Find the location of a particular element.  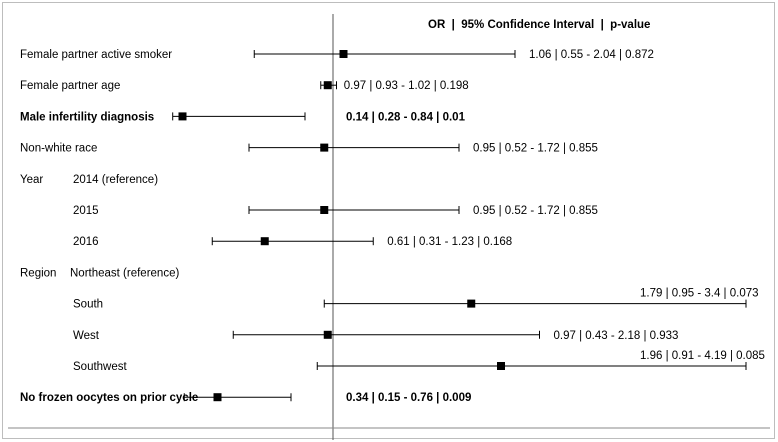

estimate-text: 0.97 | 0.43 - 2.18 | 0.933 is located at coordinates (616, 336).